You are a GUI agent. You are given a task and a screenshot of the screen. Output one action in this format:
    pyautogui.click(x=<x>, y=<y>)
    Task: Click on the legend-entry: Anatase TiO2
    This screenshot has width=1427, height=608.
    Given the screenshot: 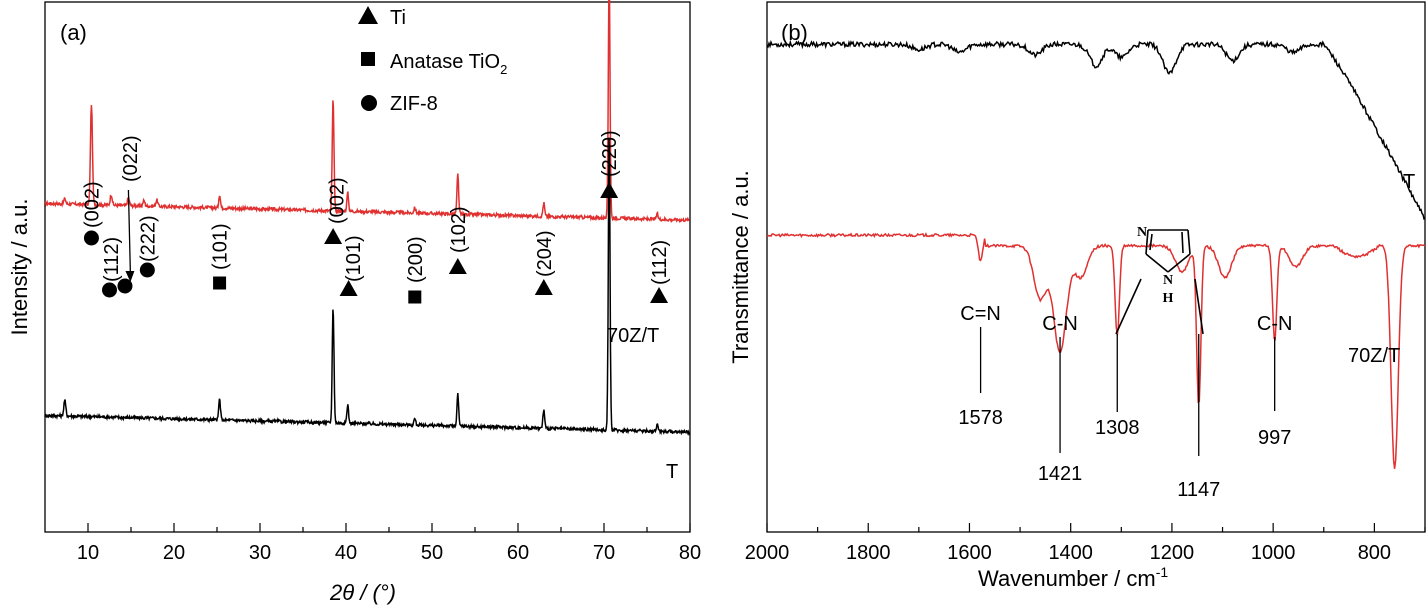 What is the action you would take?
    pyautogui.click(x=448, y=64)
    